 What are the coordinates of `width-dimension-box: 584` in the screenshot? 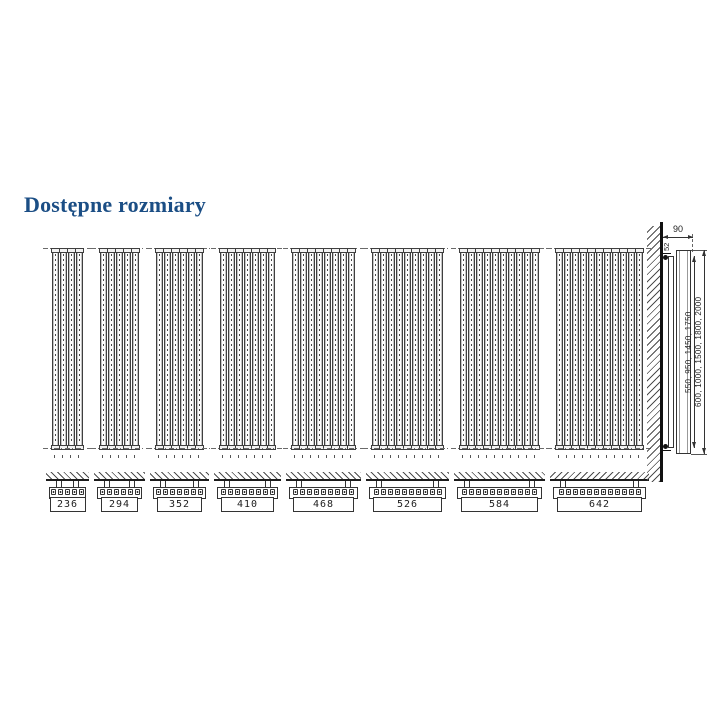 It's located at (499, 504).